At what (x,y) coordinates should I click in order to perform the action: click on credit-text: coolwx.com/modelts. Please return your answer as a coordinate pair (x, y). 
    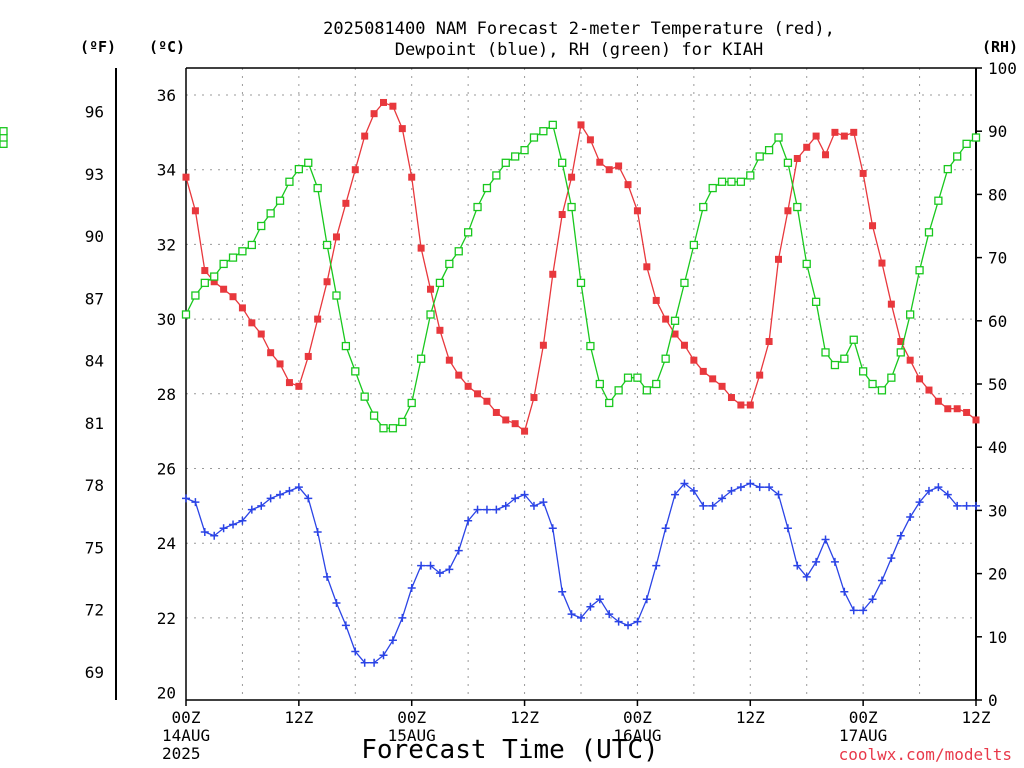
    Looking at the image, I should click on (925, 754).